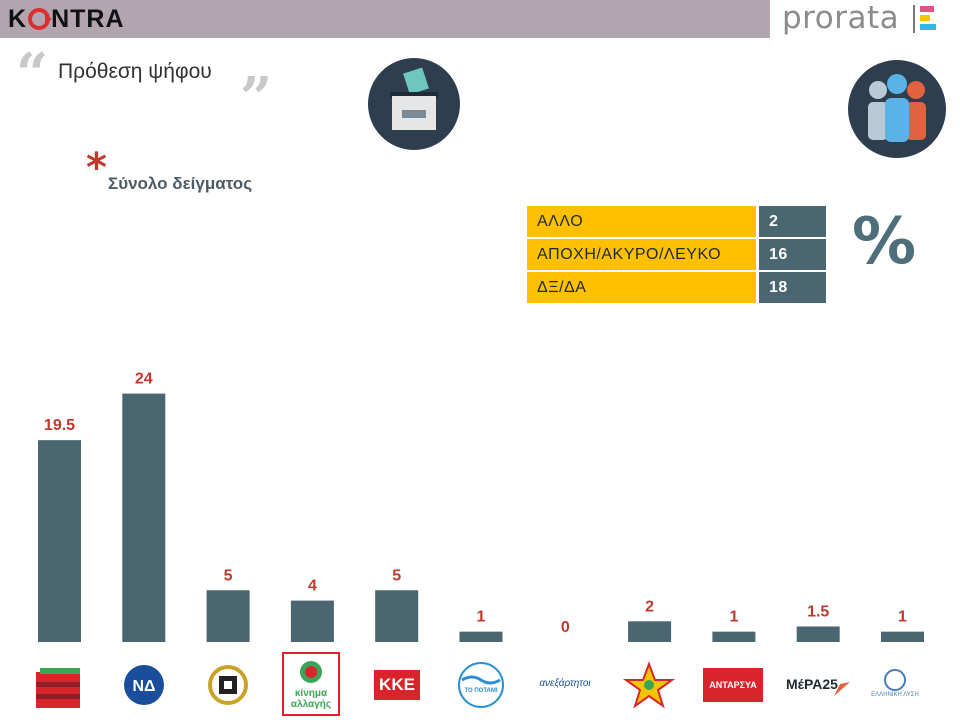 Image resolution: width=960 pixels, height=720 pixels. Describe the element at coordinates (818, 611) in the screenshot. I see `bar-value-label: 1.5` at that location.